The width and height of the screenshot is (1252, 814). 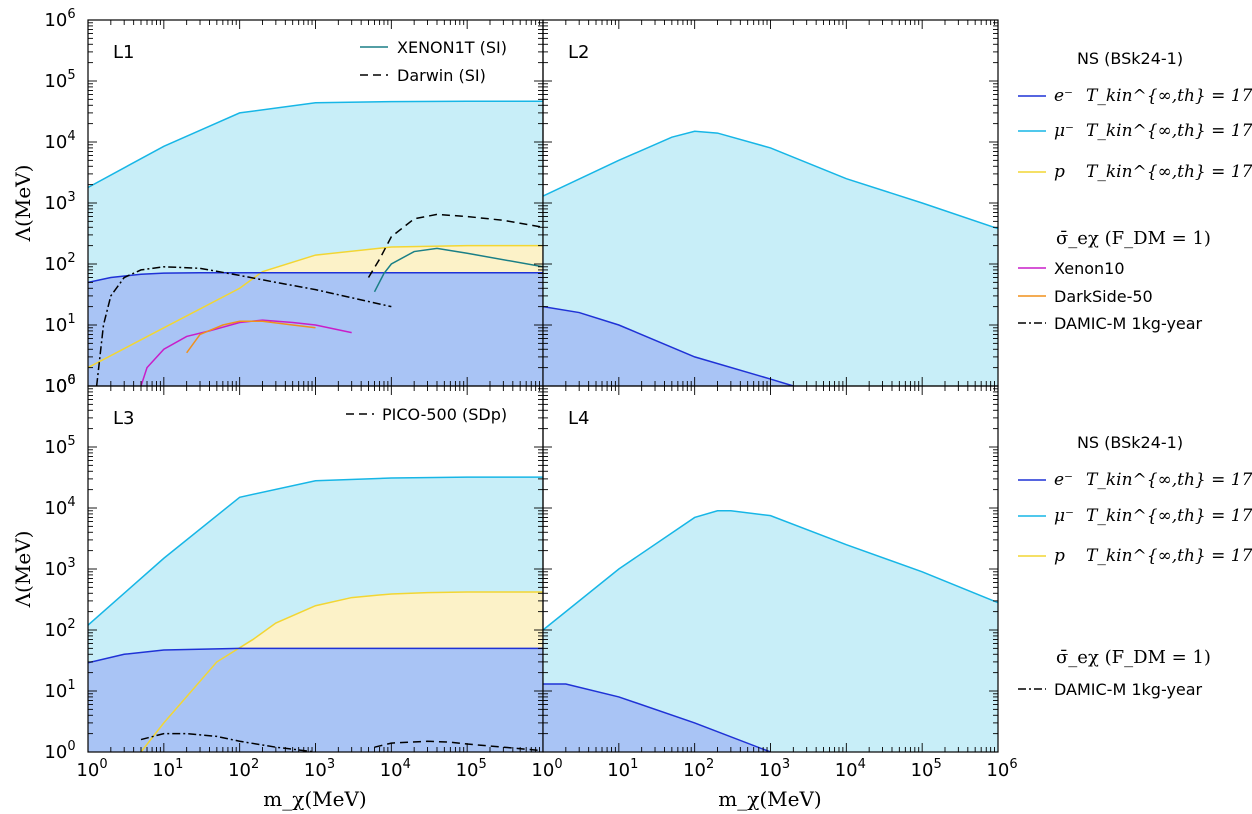 I want to click on panel-label-L1: L1, so click(x=123, y=52).